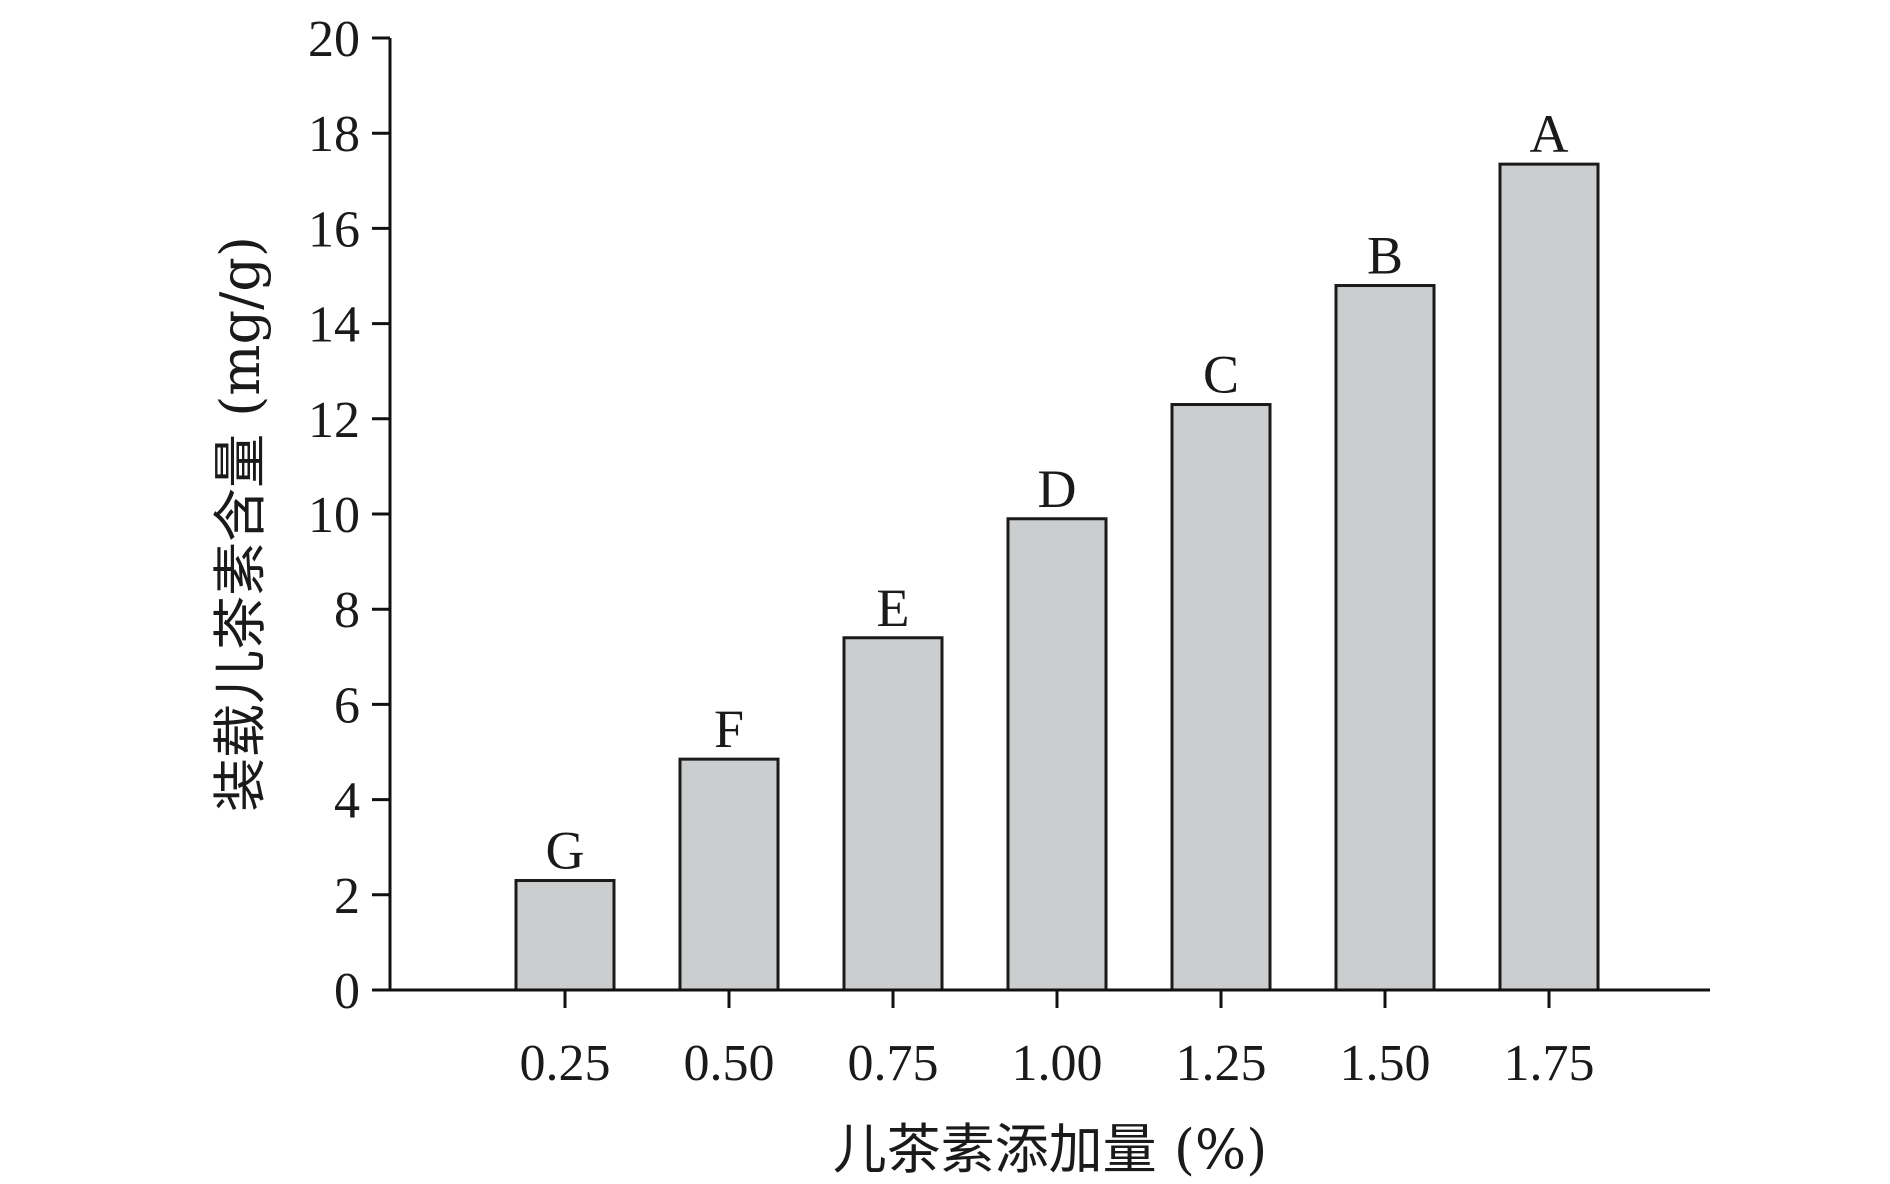 The width and height of the screenshot is (1890, 1184). What do you see at coordinates (334, 229) in the screenshot?
I see `y-tick-label: 16` at bounding box center [334, 229].